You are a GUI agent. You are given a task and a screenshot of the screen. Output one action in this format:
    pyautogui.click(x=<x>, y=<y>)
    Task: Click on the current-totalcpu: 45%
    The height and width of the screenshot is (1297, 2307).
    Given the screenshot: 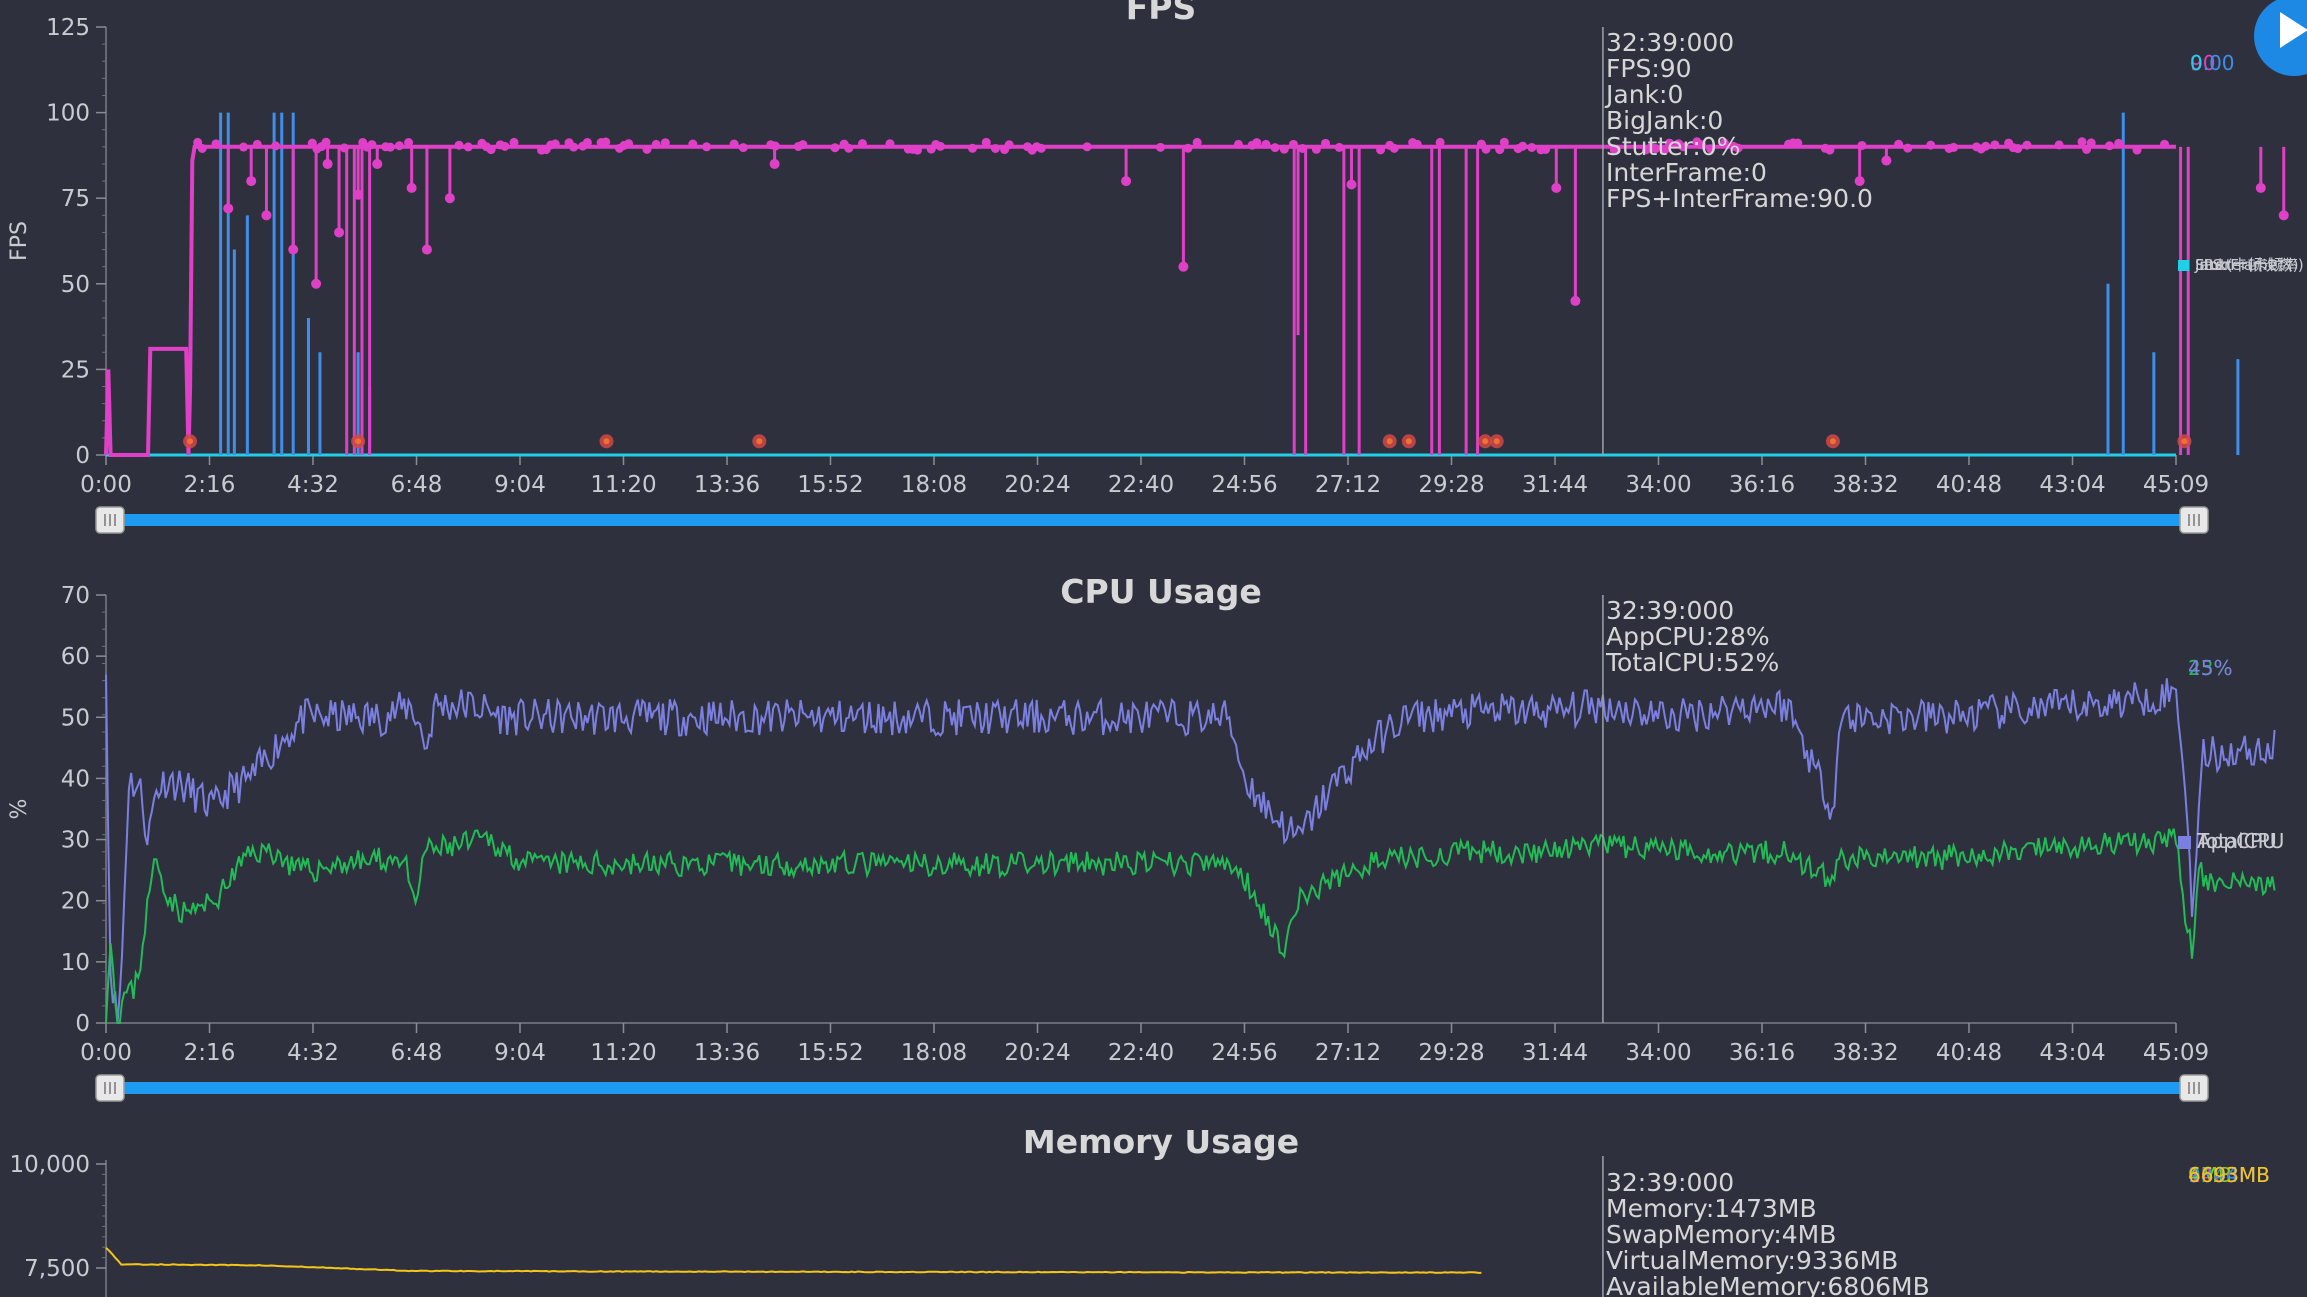 What is the action you would take?
    pyautogui.click(x=2210, y=668)
    